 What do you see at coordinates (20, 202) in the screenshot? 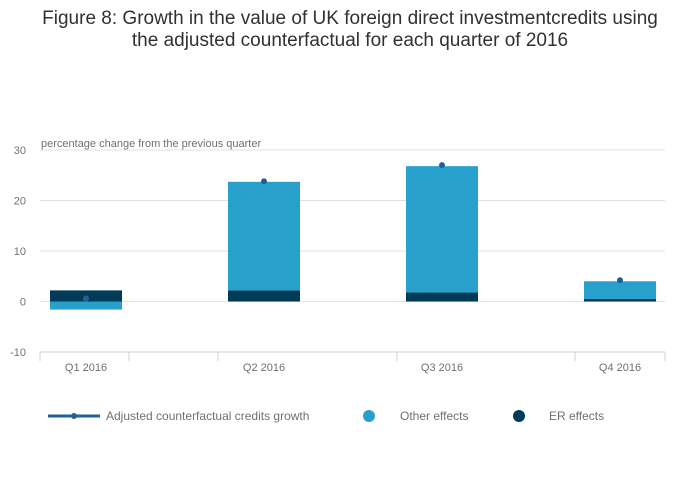
I see `y-tick-label: 20` at bounding box center [20, 202].